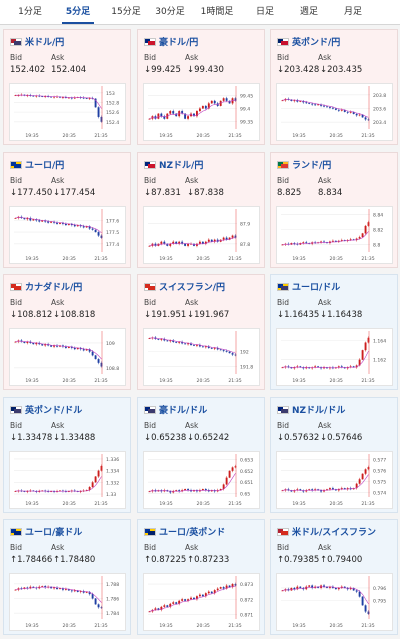 Image resolution: width=400 pixels, height=639 pixels. What do you see at coordinates (54, 411) in the screenshot?
I see `pair-name-link: 英ポンド/ドル` at bounding box center [54, 411].